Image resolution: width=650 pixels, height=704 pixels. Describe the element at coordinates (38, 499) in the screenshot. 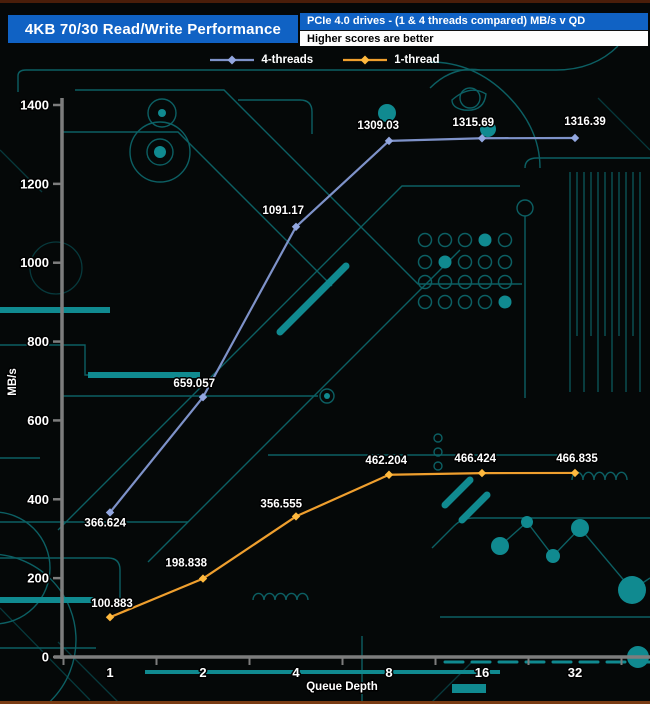

I see `y-tick-label: 400` at that location.